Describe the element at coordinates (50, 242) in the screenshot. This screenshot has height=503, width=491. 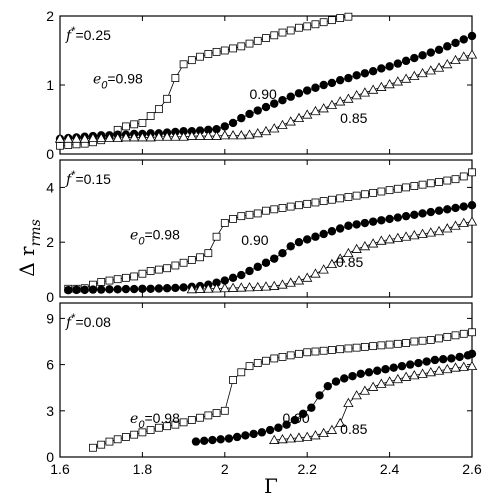
I see `y-tick-label: 2` at that location.